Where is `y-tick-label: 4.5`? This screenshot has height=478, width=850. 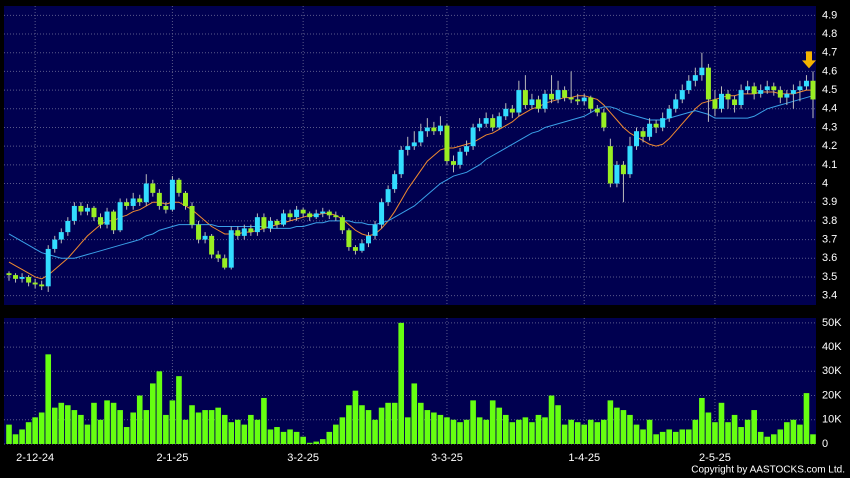
y-tick-label: 4.5 is located at coordinates (829, 90).